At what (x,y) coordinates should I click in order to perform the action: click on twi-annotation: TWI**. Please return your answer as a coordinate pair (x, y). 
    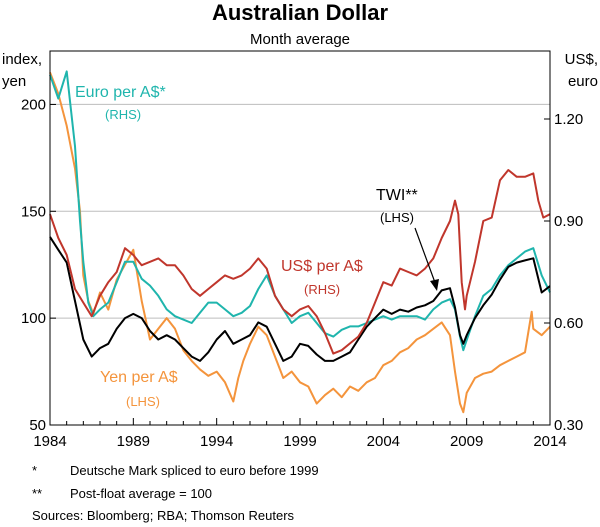
    Looking at the image, I should click on (397, 195).